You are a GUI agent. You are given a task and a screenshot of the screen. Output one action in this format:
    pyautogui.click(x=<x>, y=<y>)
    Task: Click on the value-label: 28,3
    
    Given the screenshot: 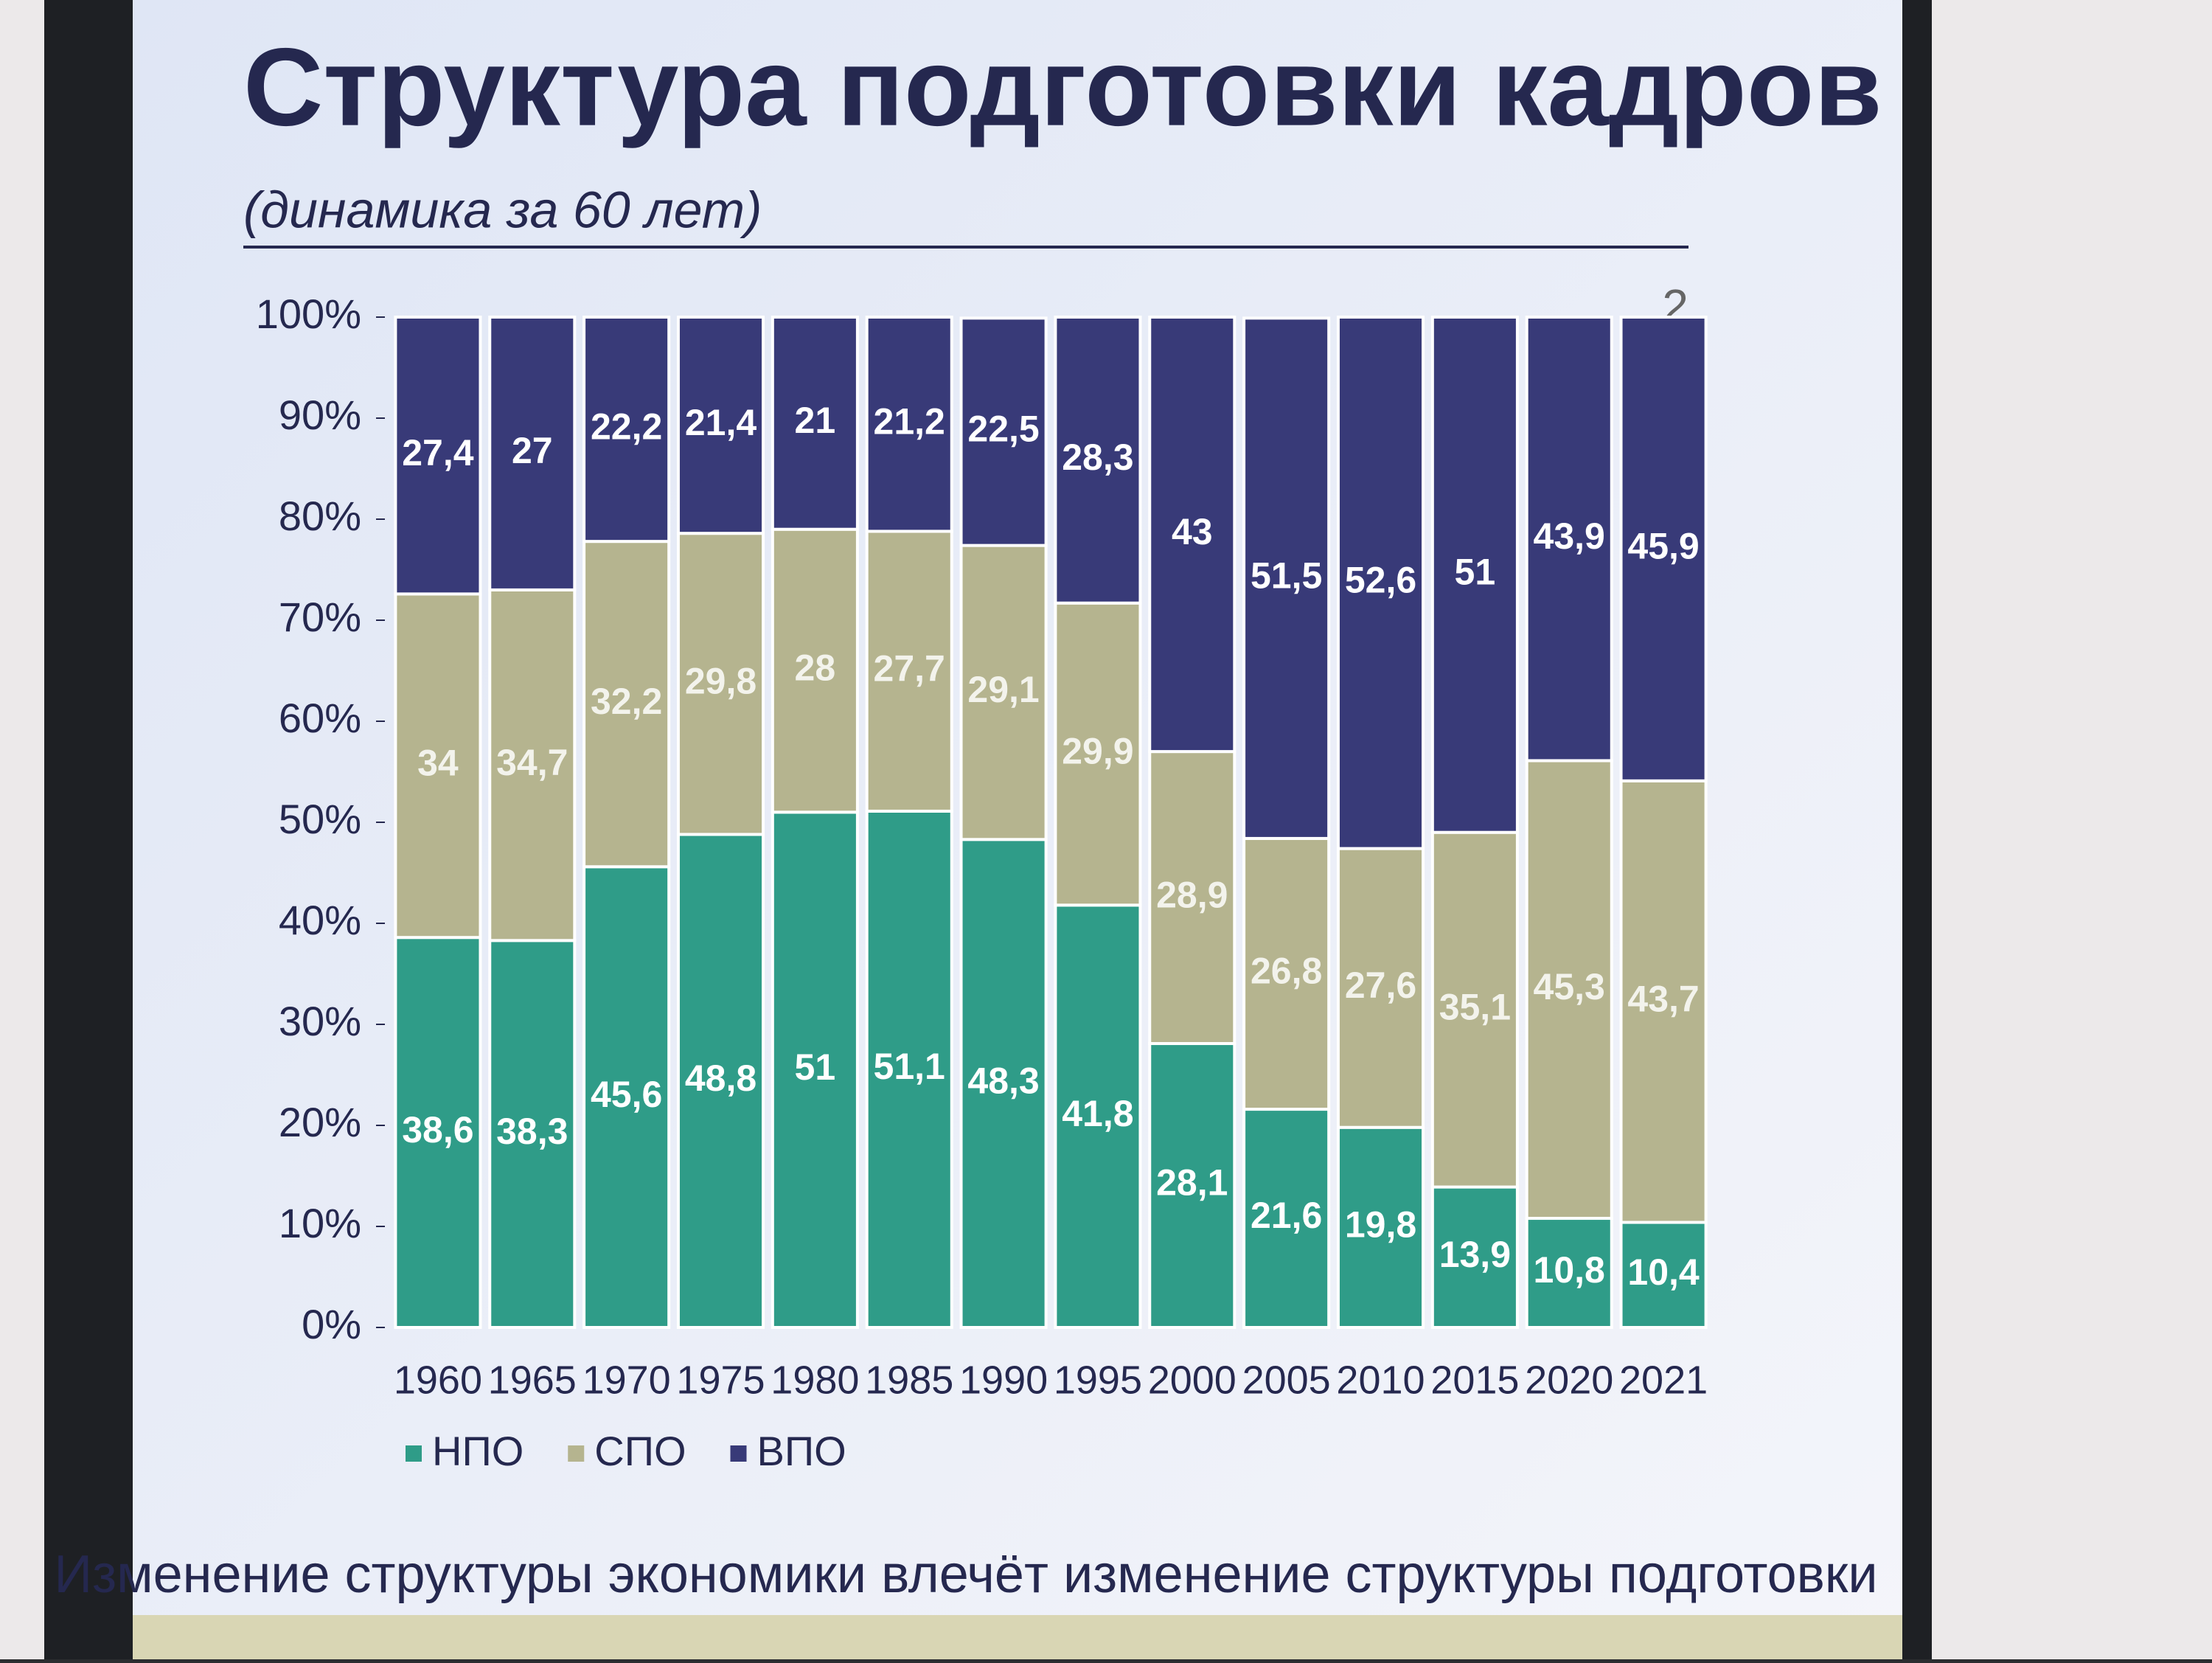 What is the action you would take?
    pyautogui.click(x=1097, y=457)
    